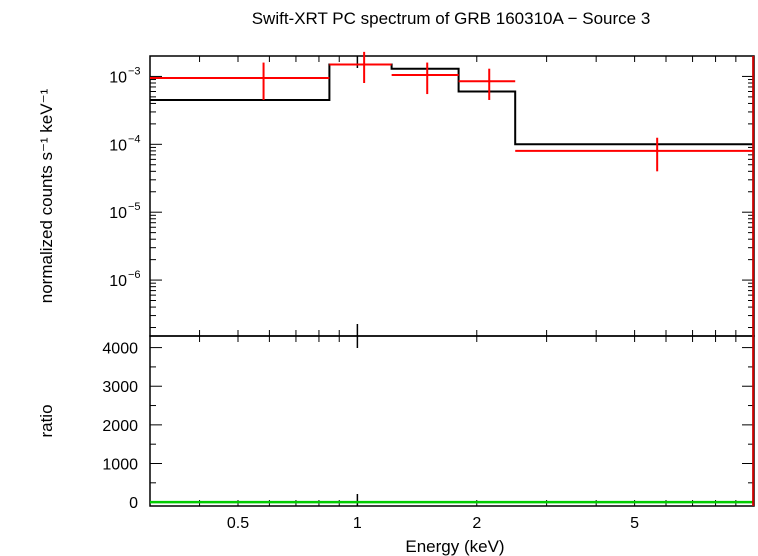 Image resolution: width=758 pixels, height=556 pixels. What do you see at coordinates (46, 420) in the screenshot?
I see `ratio-y-label: ratio` at bounding box center [46, 420].